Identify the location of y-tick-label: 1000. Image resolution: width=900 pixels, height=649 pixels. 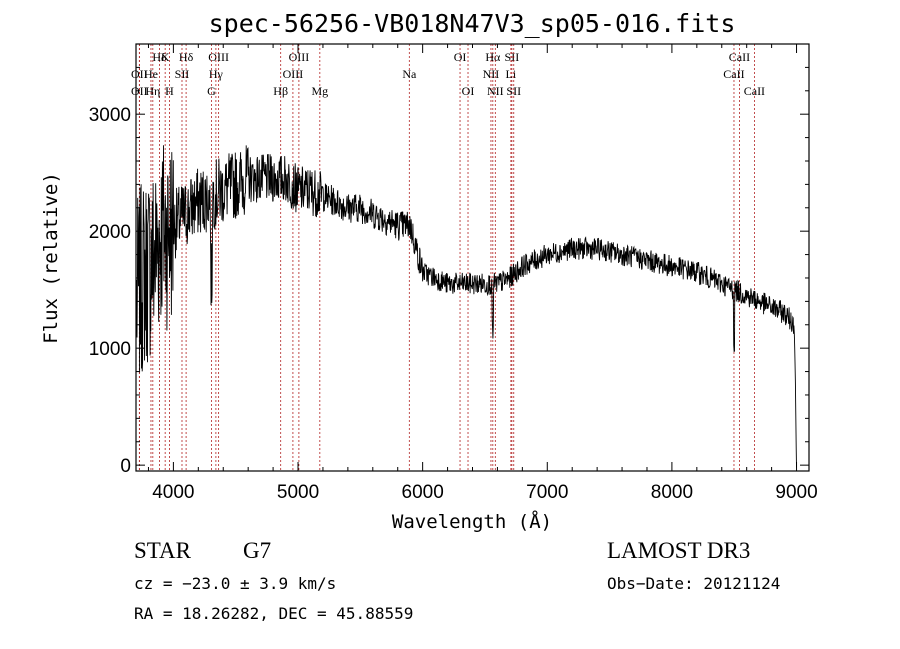
(110, 349).